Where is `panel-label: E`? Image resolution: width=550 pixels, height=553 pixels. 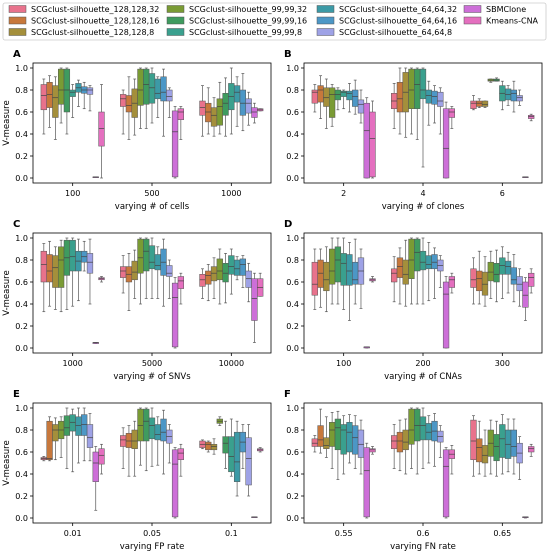
panel-label: E is located at coordinates (16, 394).